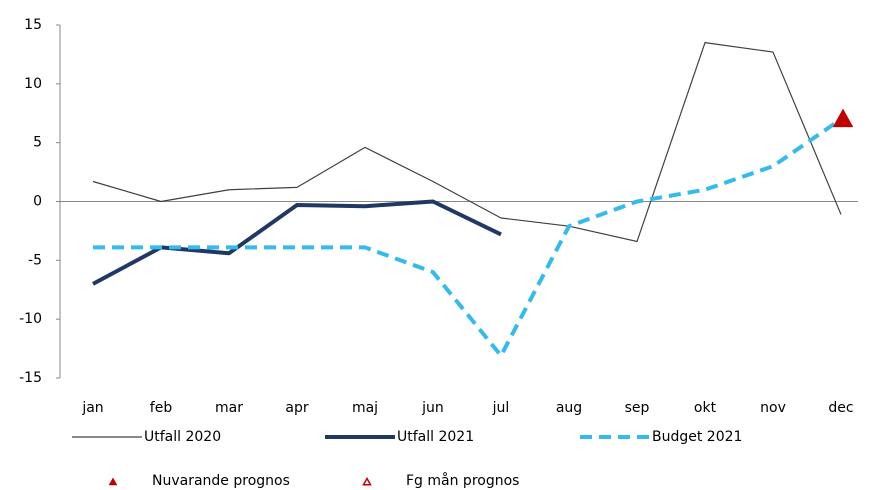 This screenshot has width=869, height=490. What do you see at coordinates (30, 319) in the screenshot?
I see `y-tick-label: -10` at bounding box center [30, 319].